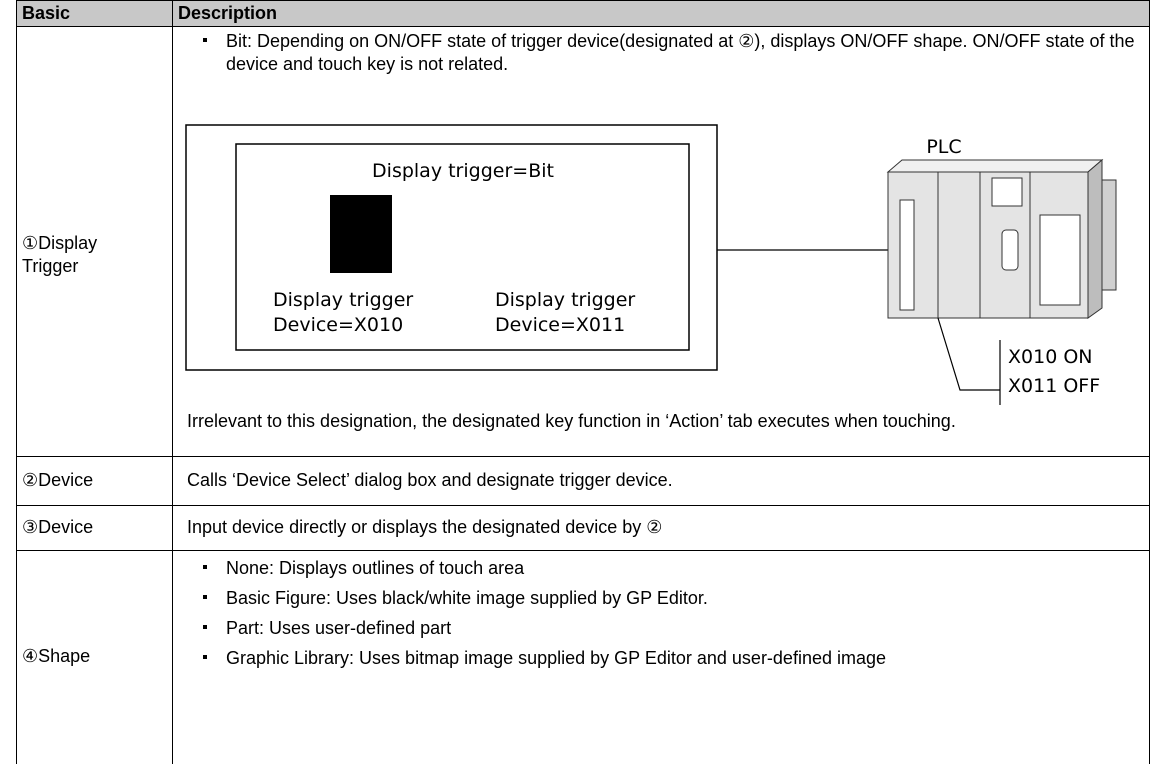  I want to click on state-label: X010 ON, so click(1050, 357).